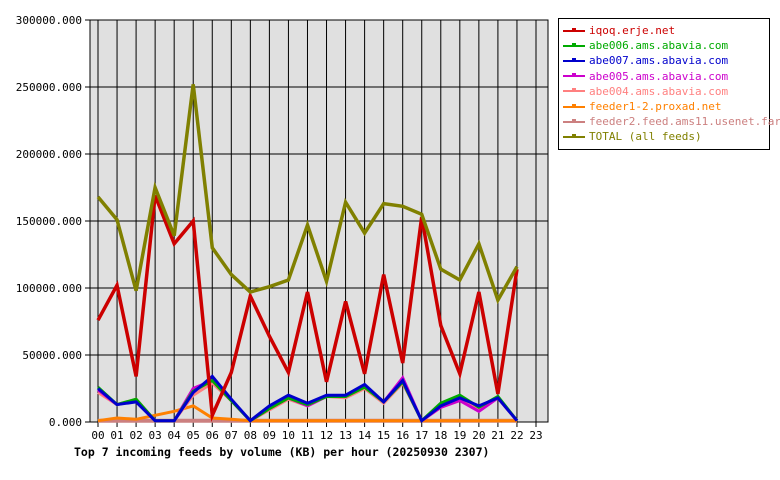 This screenshot has width=780, height=480. Describe the element at coordinates (193, 435) in the screenshot. I see `x-tick-label: 05` at that location.